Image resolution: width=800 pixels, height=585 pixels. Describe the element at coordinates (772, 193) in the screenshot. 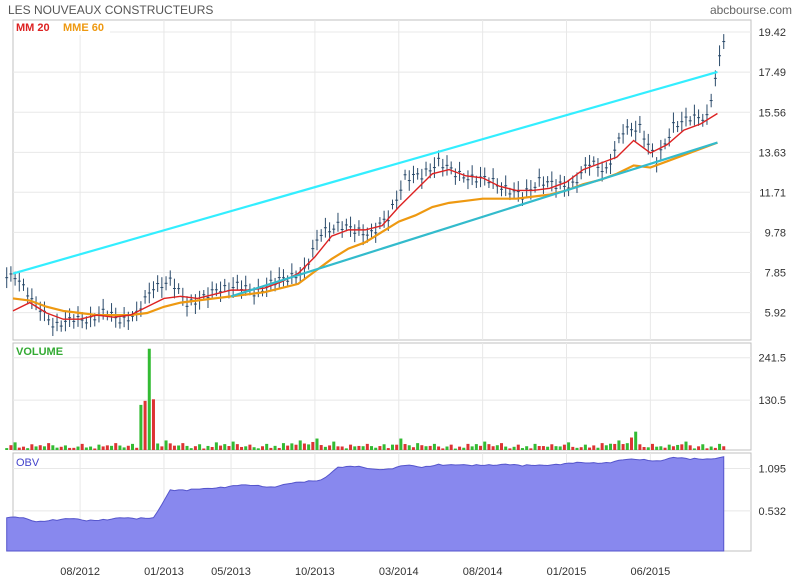

I see `y-tick-label: 11.71` at that location.